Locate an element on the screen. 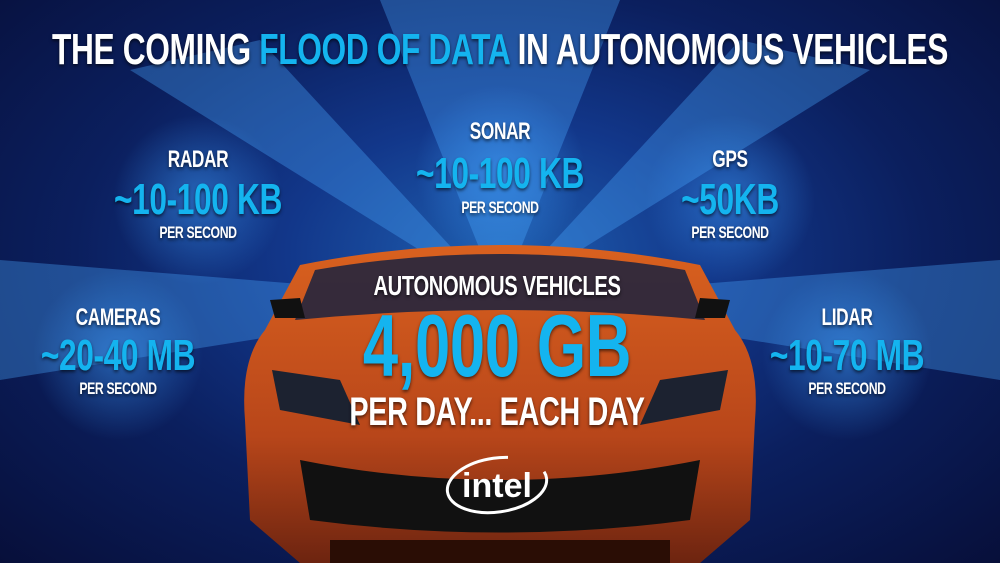 The height and width of the screenshot is (563, 1000). sensor-name: SONAR is located at coordinates (500, 131).